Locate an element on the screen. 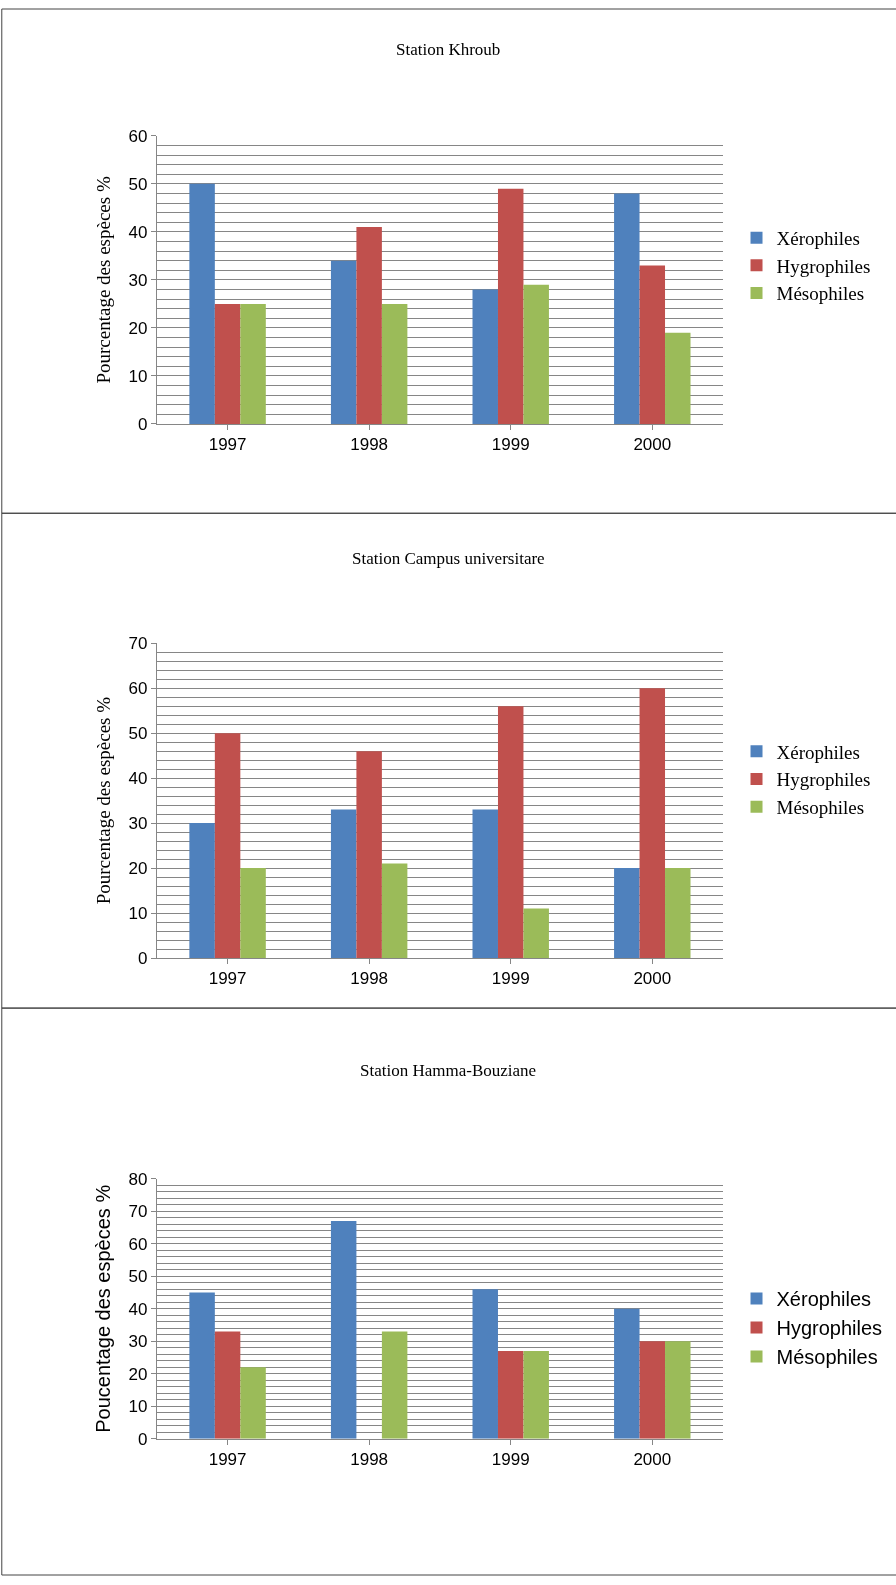 Image resolution: width=896 pixels, height=1585 pixels. chart-title: Station Khroub is located at coordinates (448, 49).